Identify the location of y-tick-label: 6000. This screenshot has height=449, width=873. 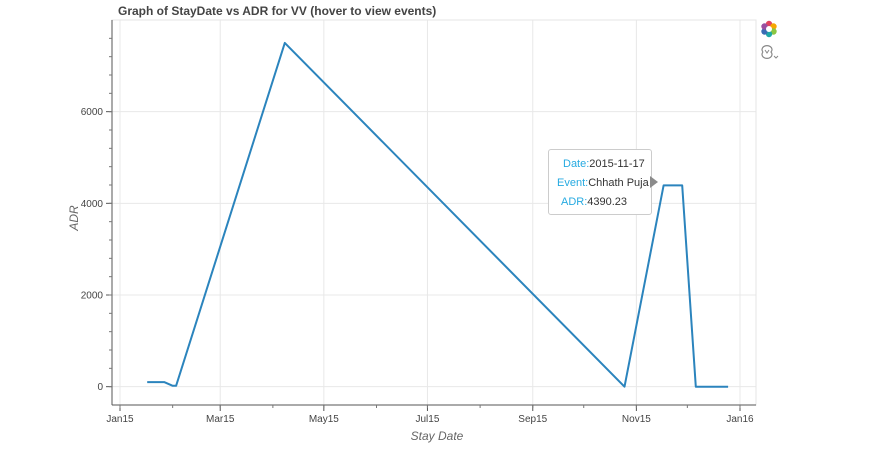
(92, 112).